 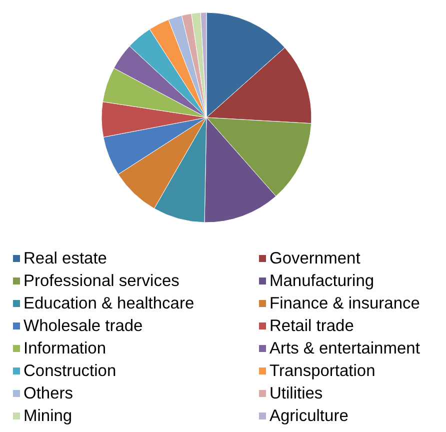 What do you see at coordinates (65, 259) in the screenshot?
I see `legend-label: Real estate` at bounding box center [65, 259].